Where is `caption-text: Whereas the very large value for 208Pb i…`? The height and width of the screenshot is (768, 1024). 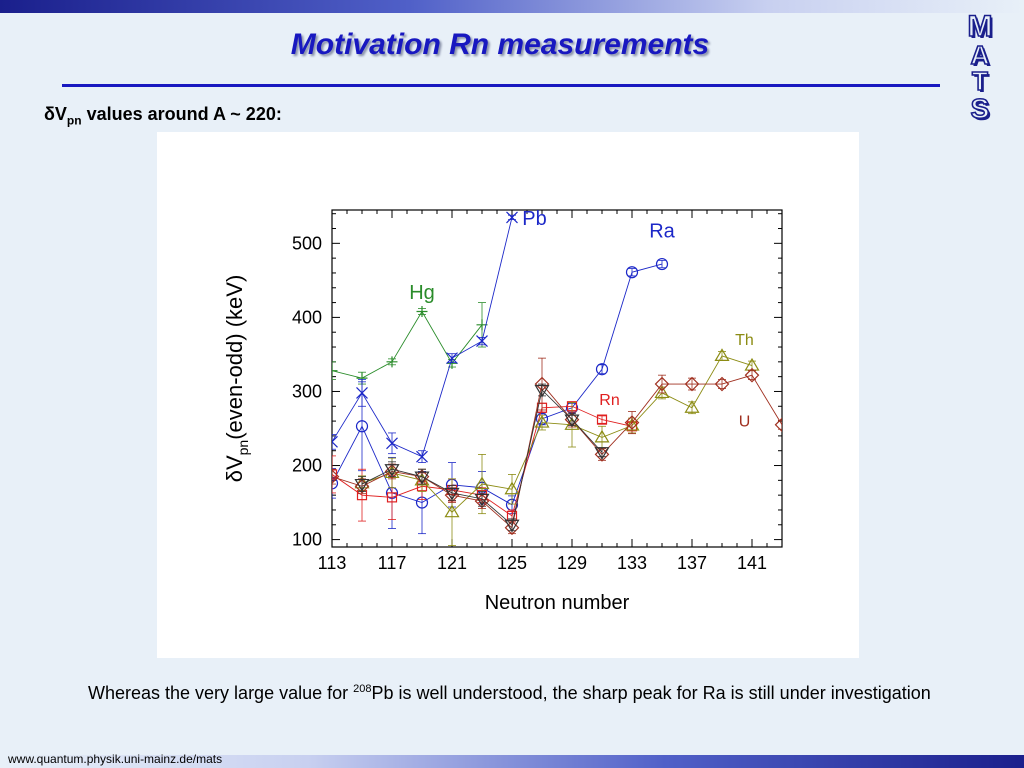 caption-text: Whereas the very large value for 208Pb i… is located at coordinates (518, 691).